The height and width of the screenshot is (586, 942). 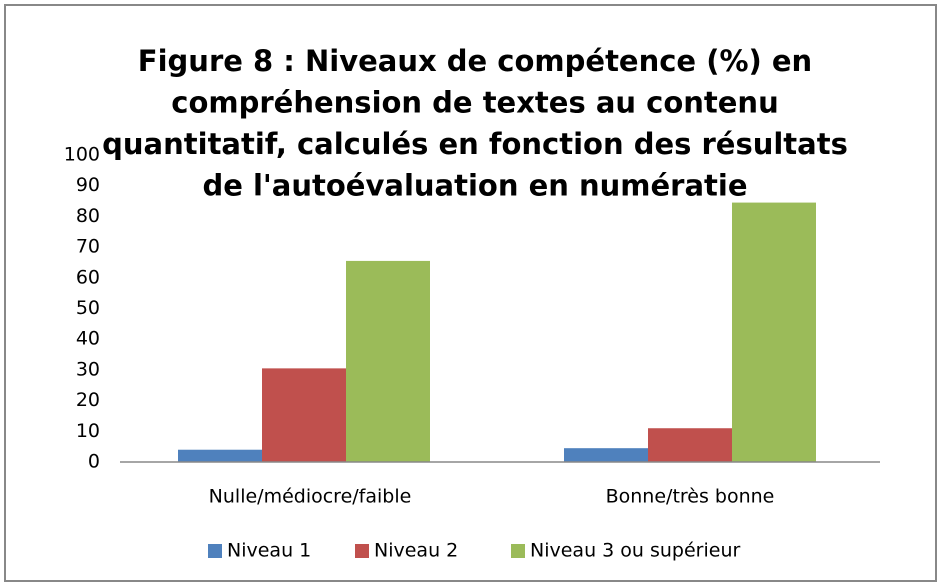 I want to click on y-tick-label: 40, so click(x=88, y=339).